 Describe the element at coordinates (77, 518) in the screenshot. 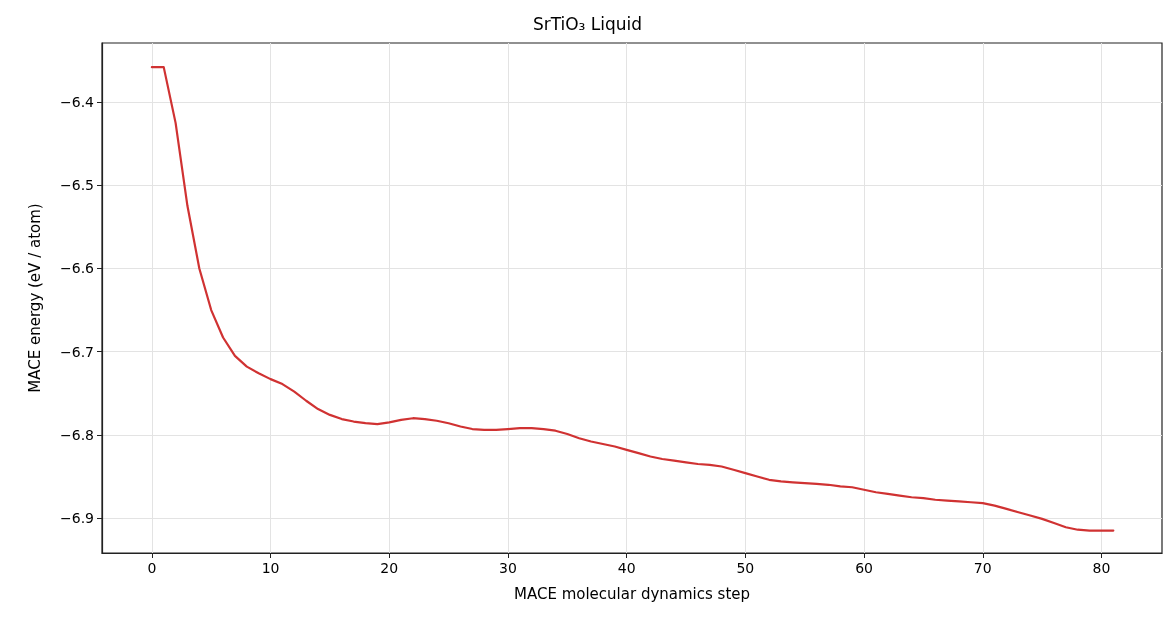

I see `y-tick-label: −6.9` at that location.